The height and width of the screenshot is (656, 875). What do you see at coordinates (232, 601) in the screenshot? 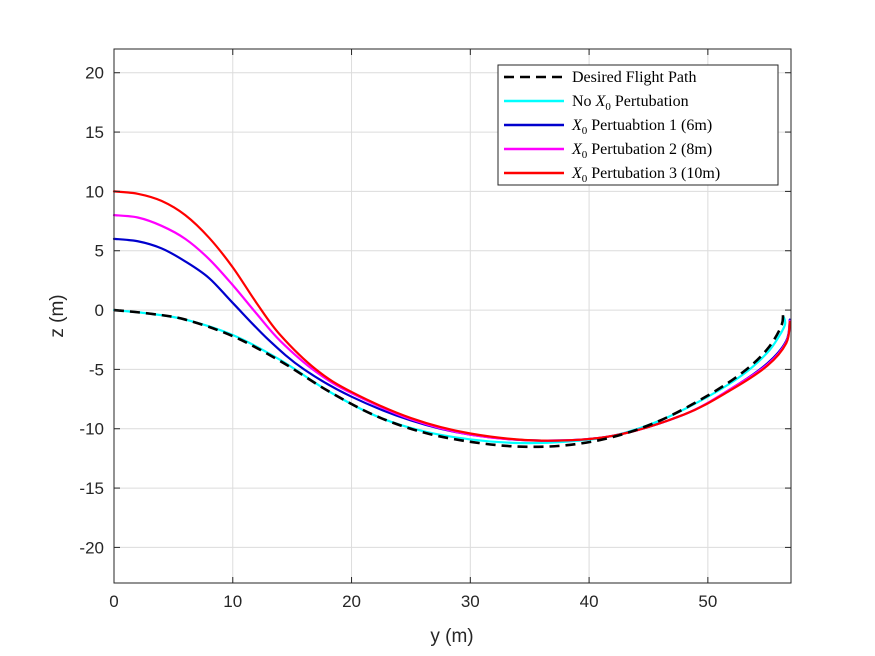
I see `x-tick-label: 10` at bounding box center [232, 601].